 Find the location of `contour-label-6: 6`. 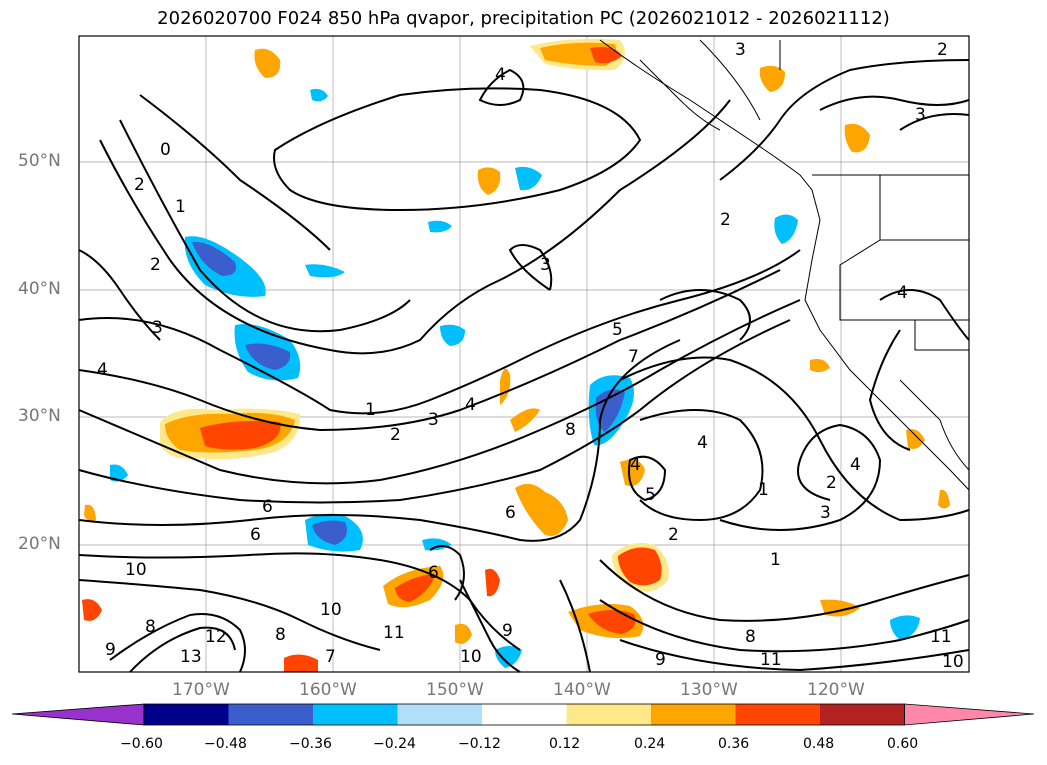

contour-label-6: 6 is located at coordinates (267, 507).